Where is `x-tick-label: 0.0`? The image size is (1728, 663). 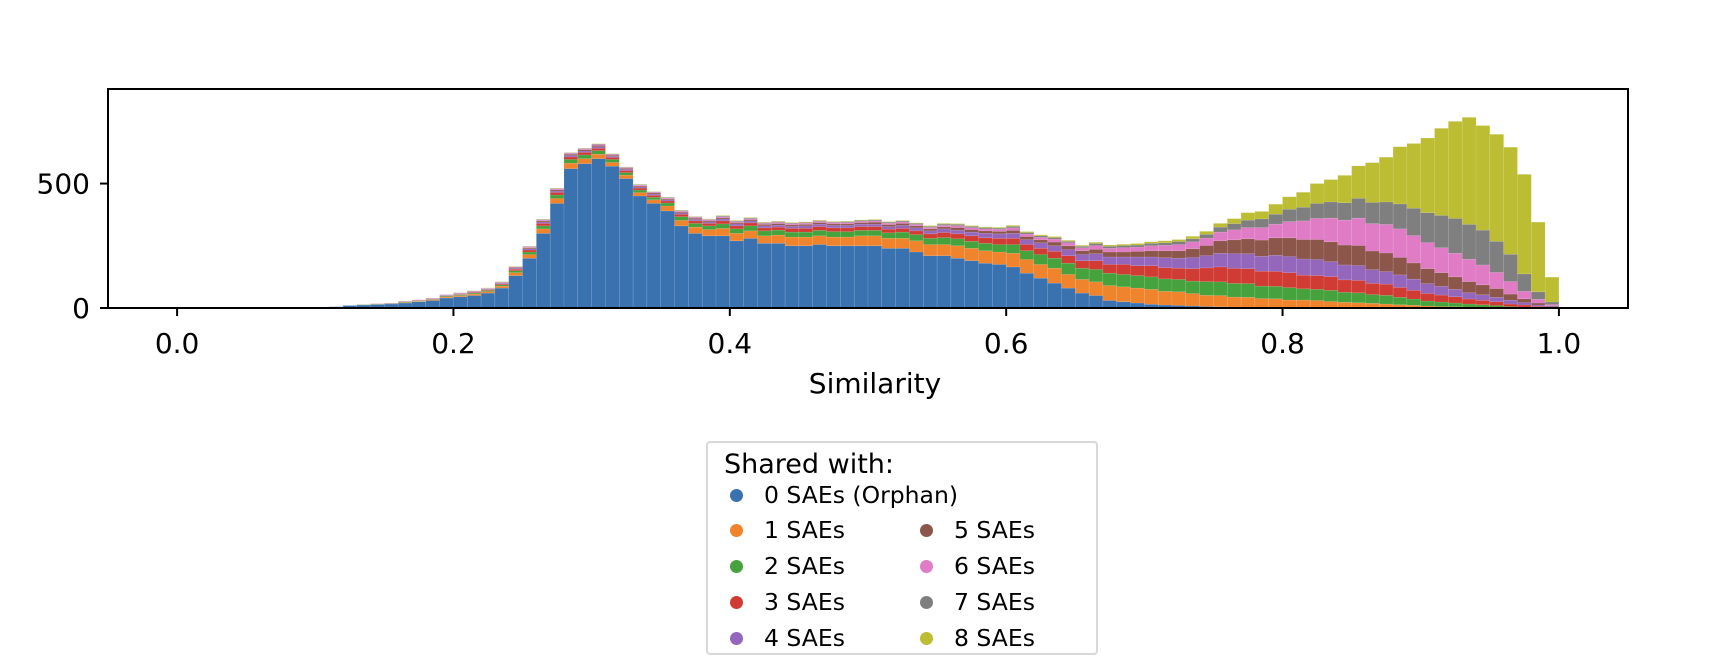
x-tick-label: 0.0 is located at coordinates (177, 343).